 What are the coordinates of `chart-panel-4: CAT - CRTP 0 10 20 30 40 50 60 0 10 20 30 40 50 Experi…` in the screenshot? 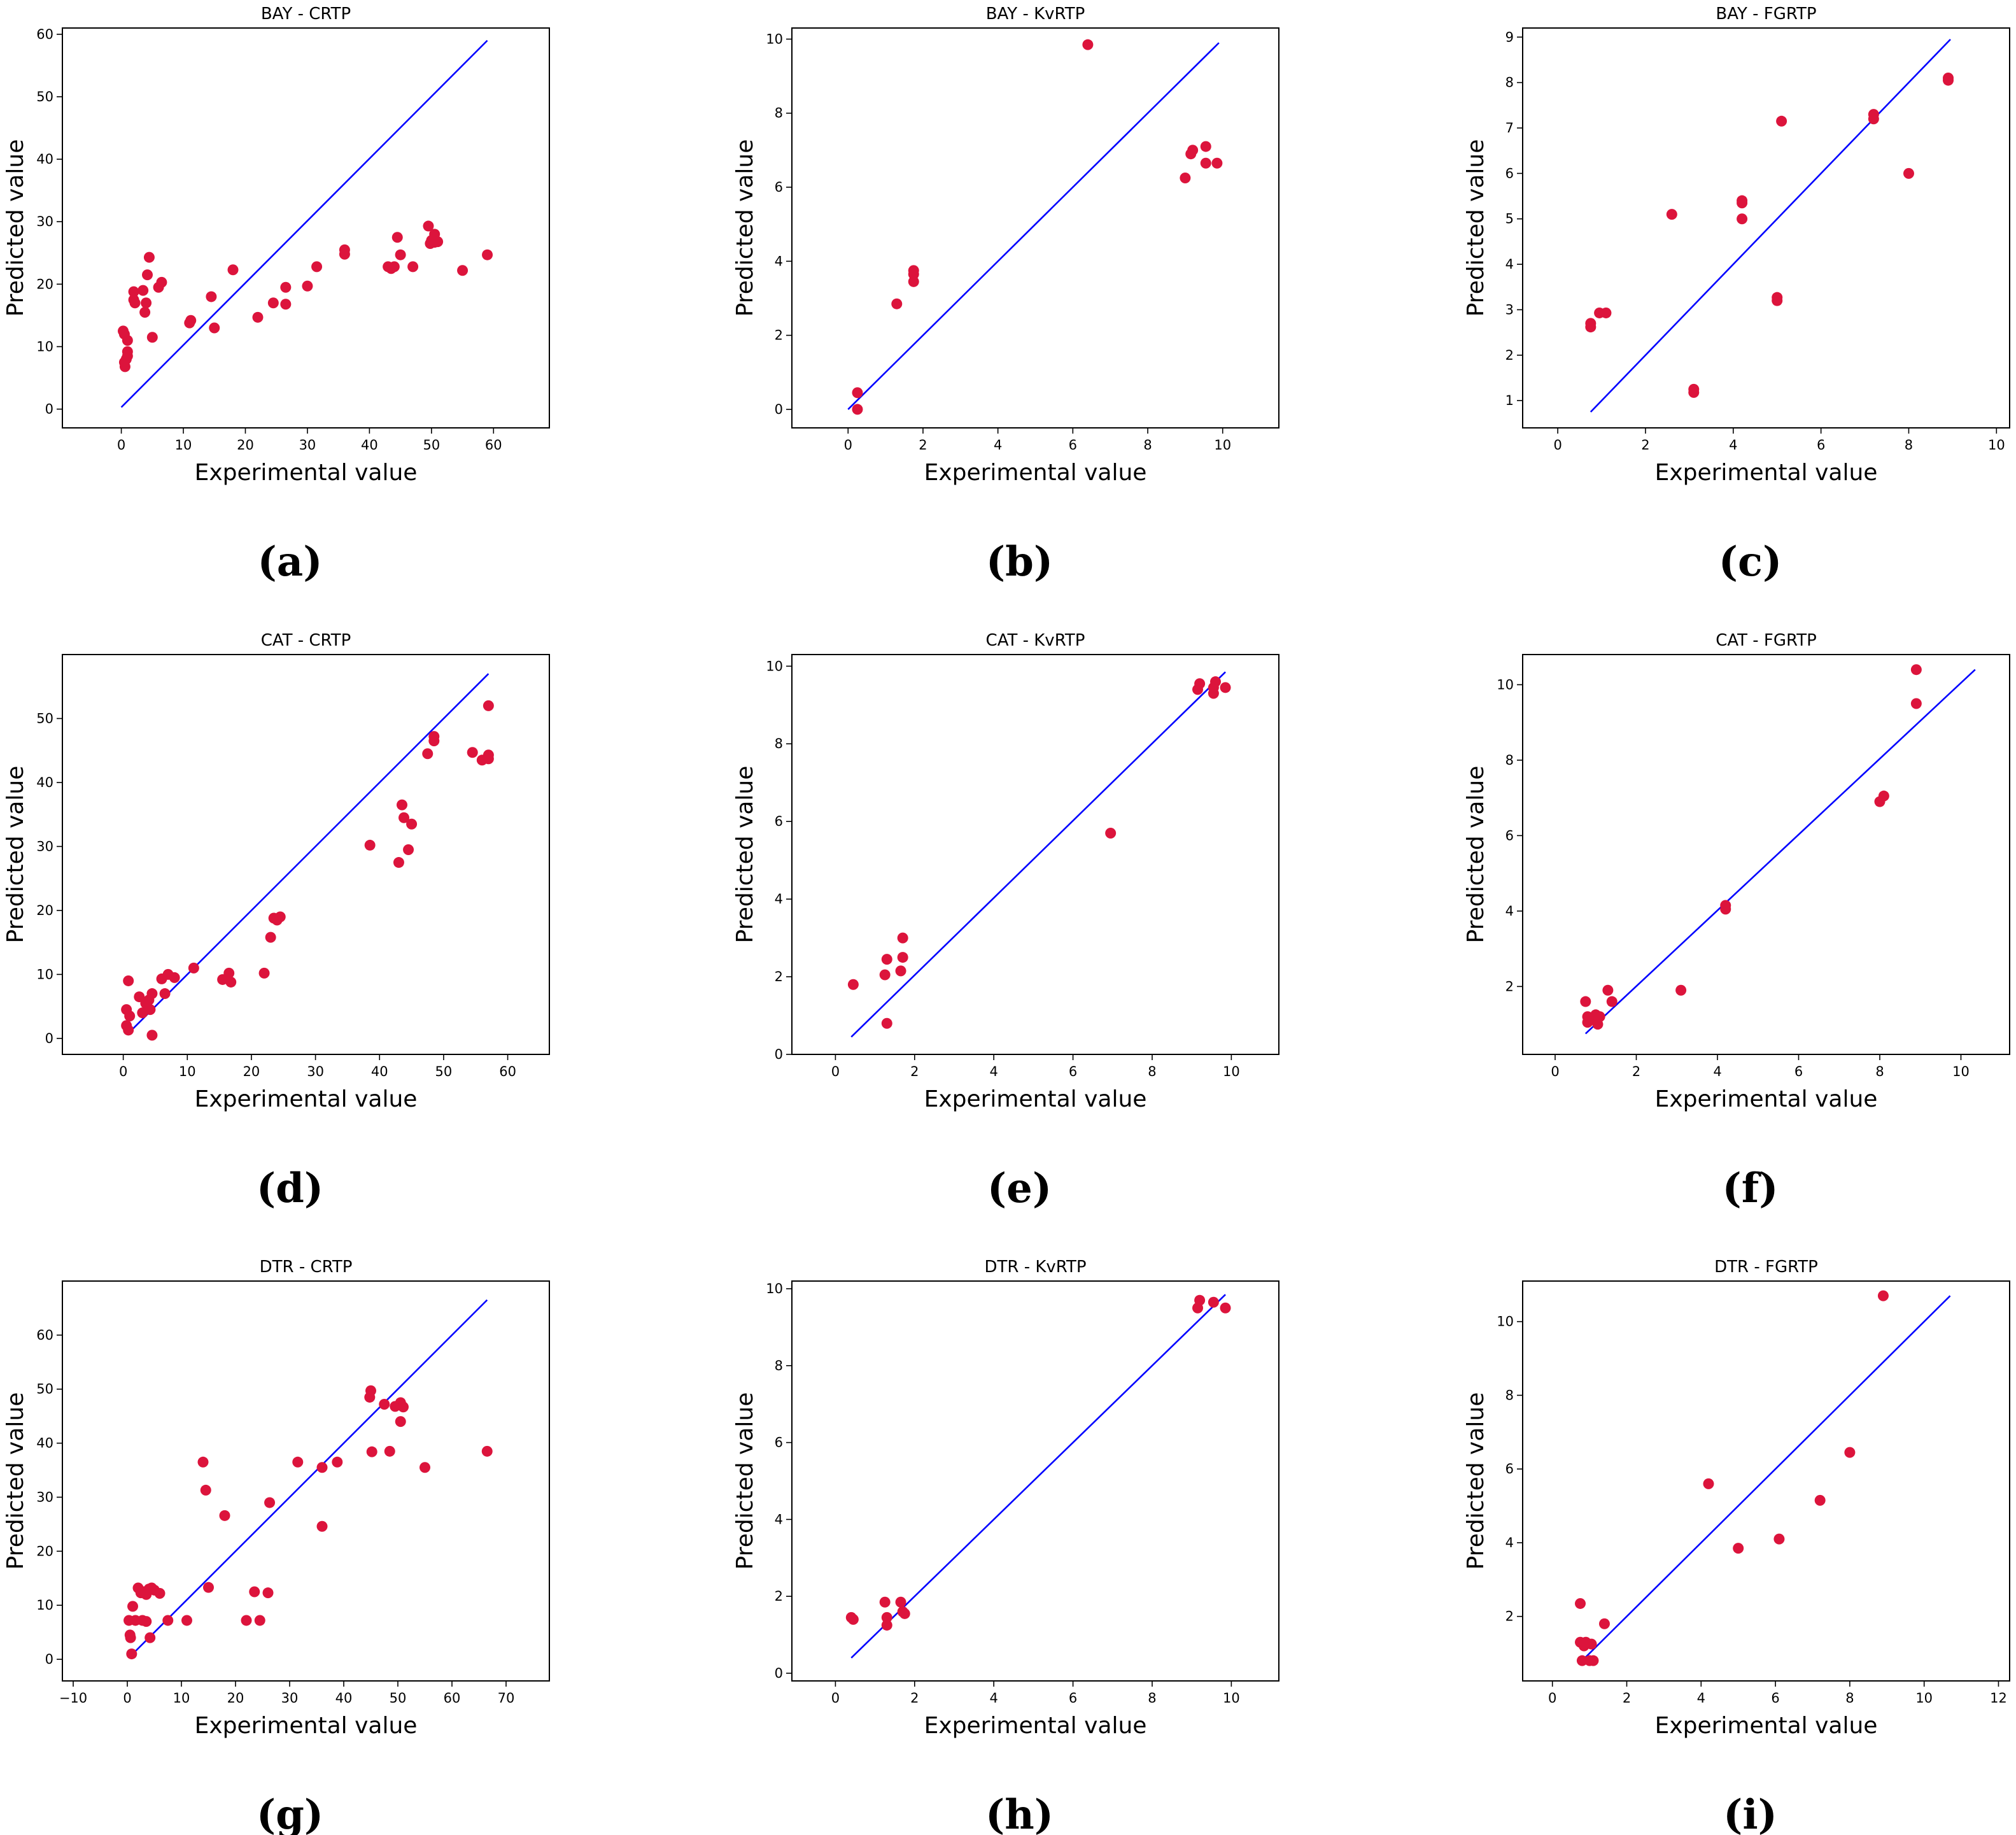 It's located at (276, 921).